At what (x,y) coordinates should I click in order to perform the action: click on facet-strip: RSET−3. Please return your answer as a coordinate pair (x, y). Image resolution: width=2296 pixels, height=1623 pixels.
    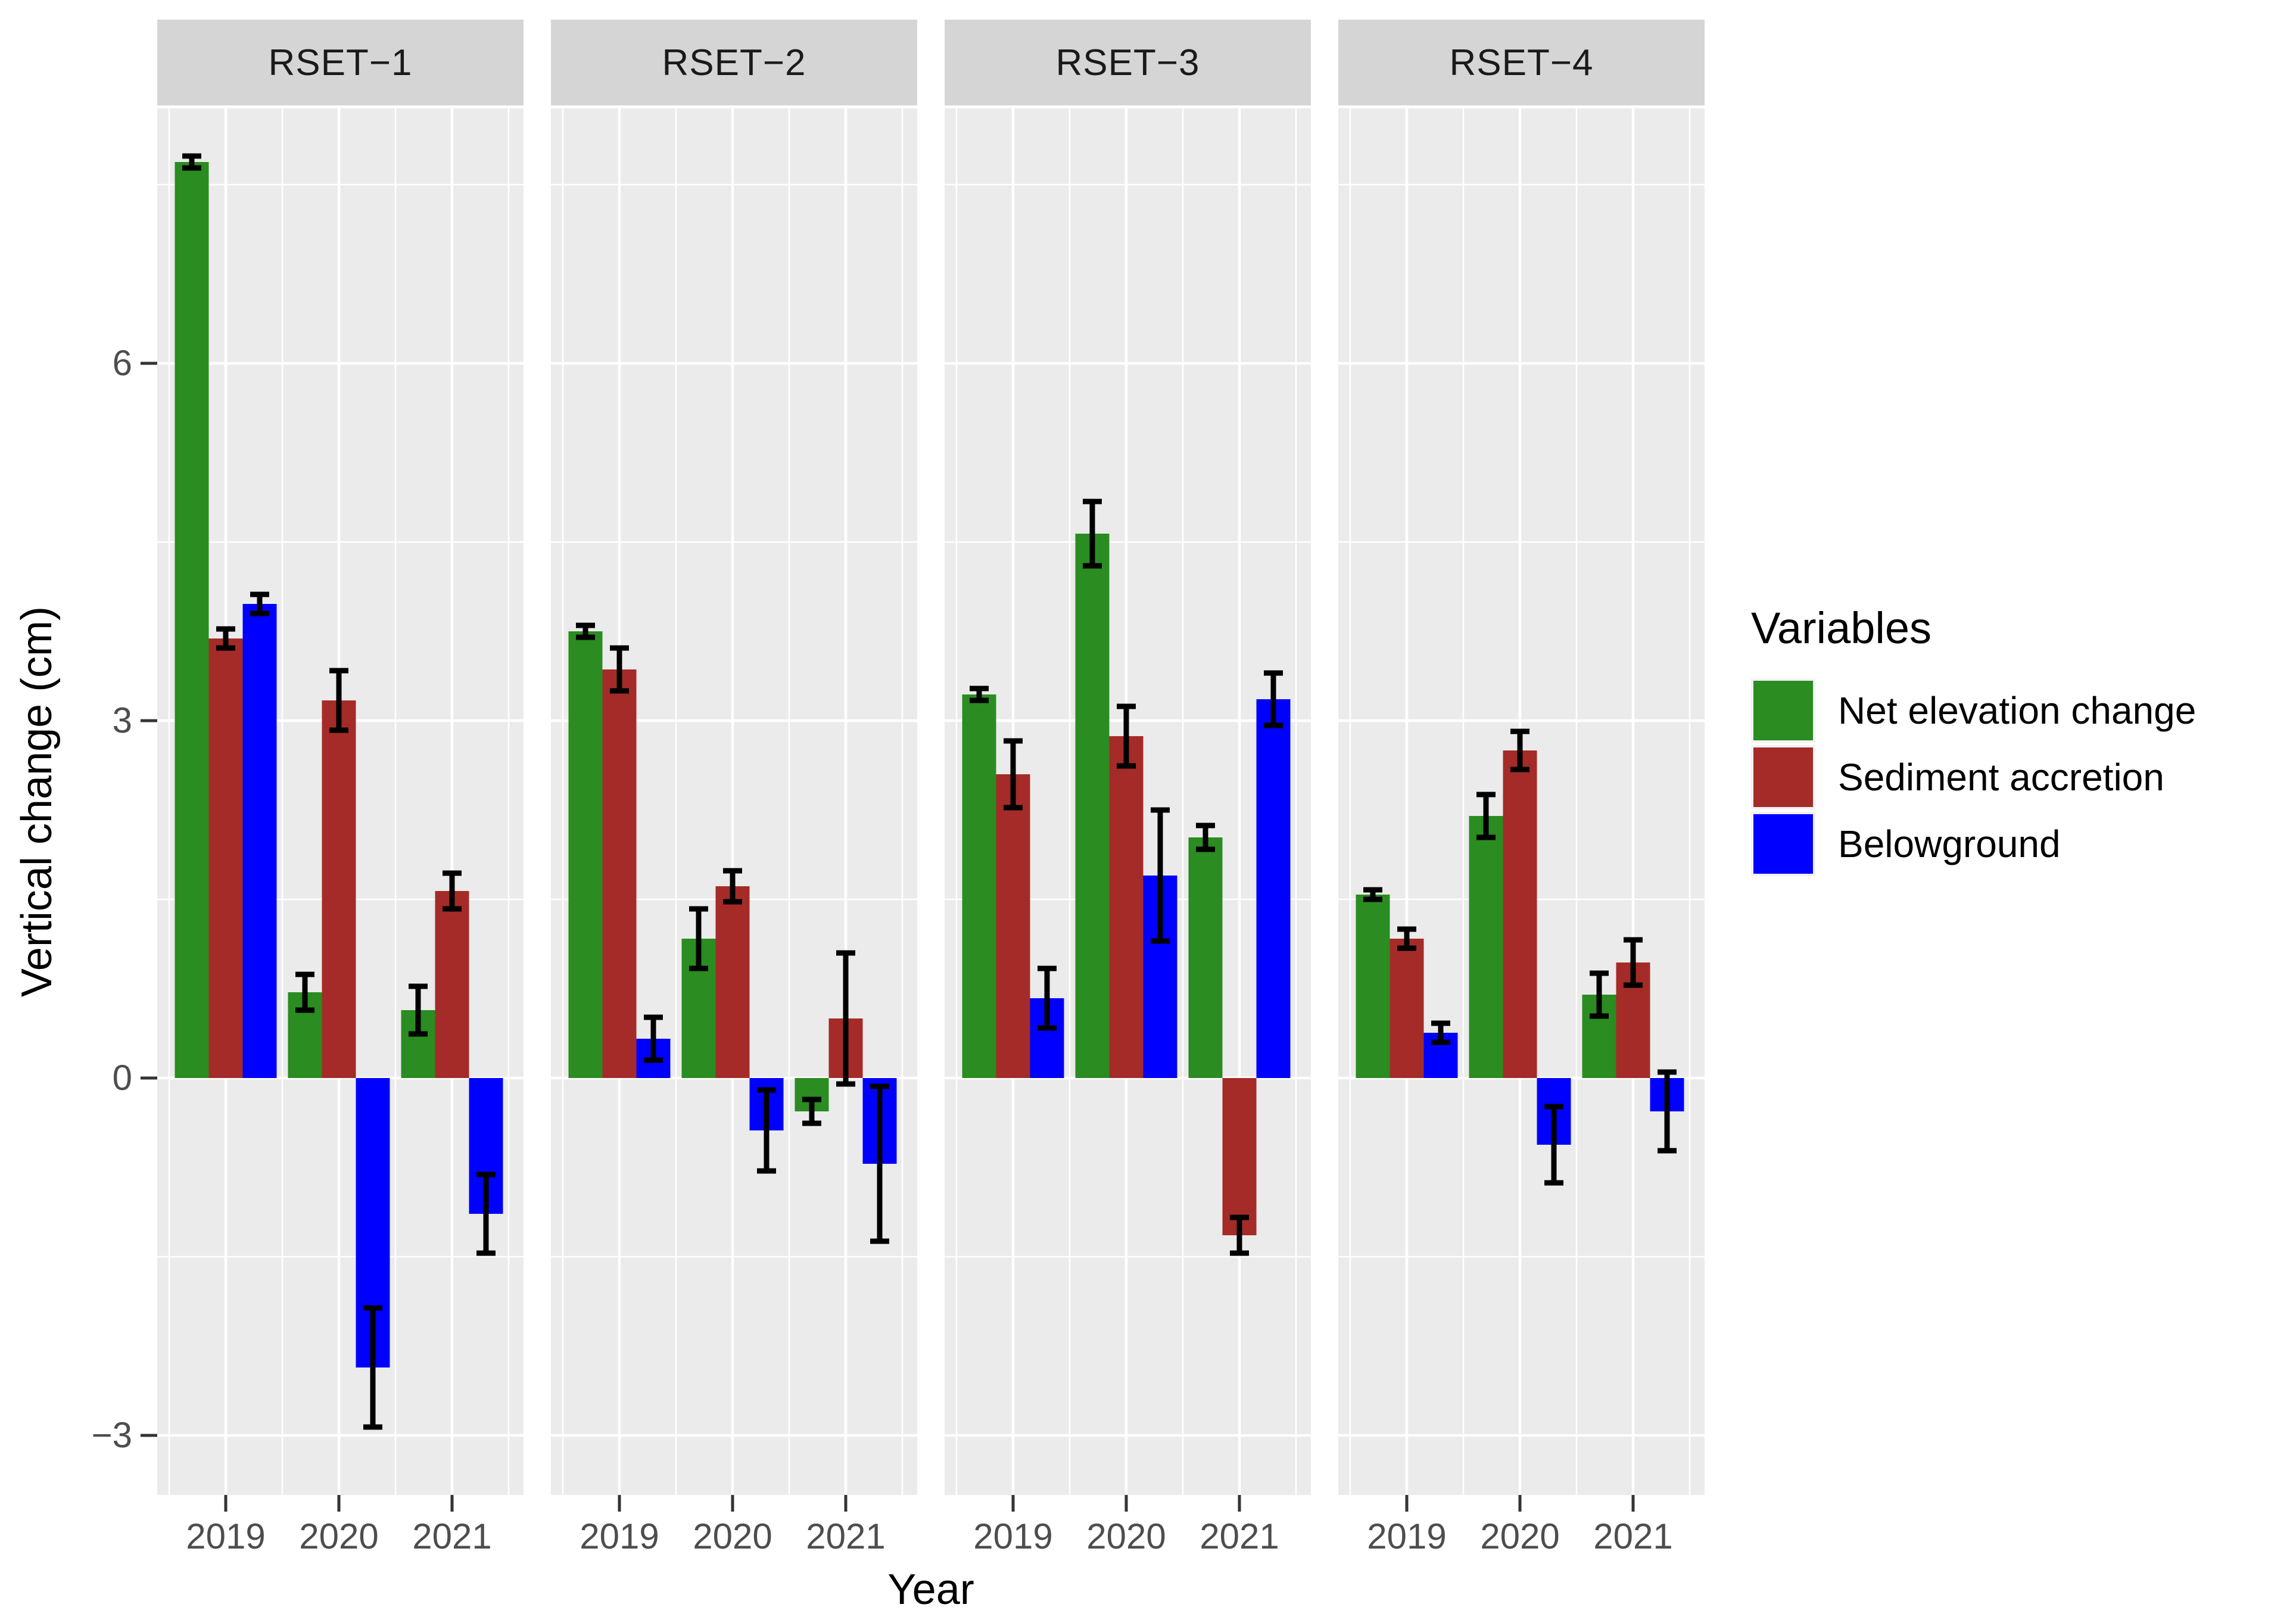
    Looking at the image, I should click on (1128, 63).